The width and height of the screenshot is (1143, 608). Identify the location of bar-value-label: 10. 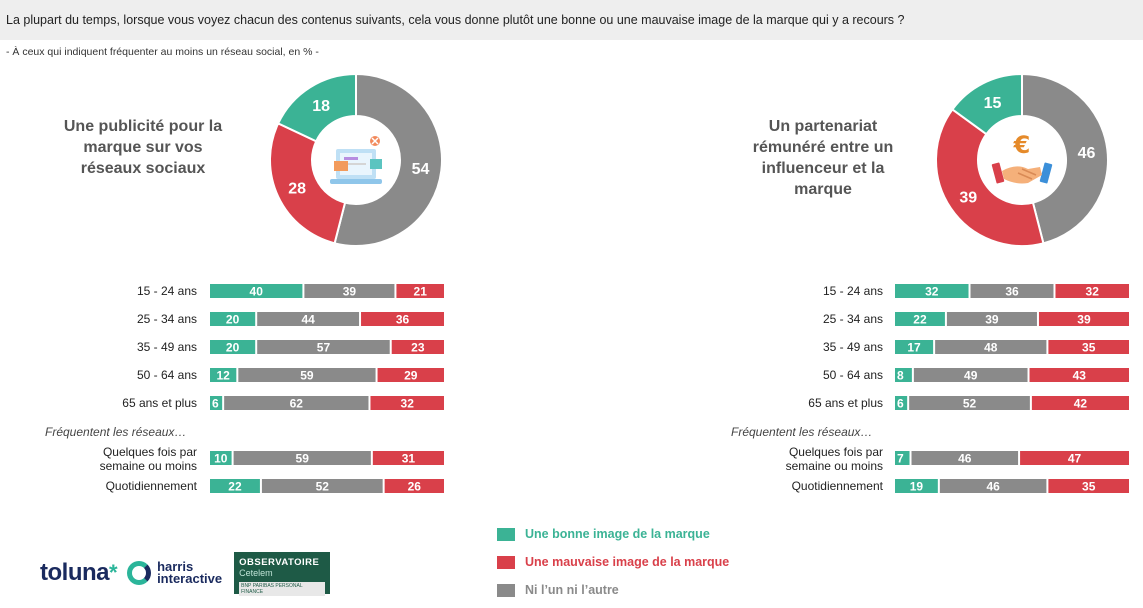
(221, 459).